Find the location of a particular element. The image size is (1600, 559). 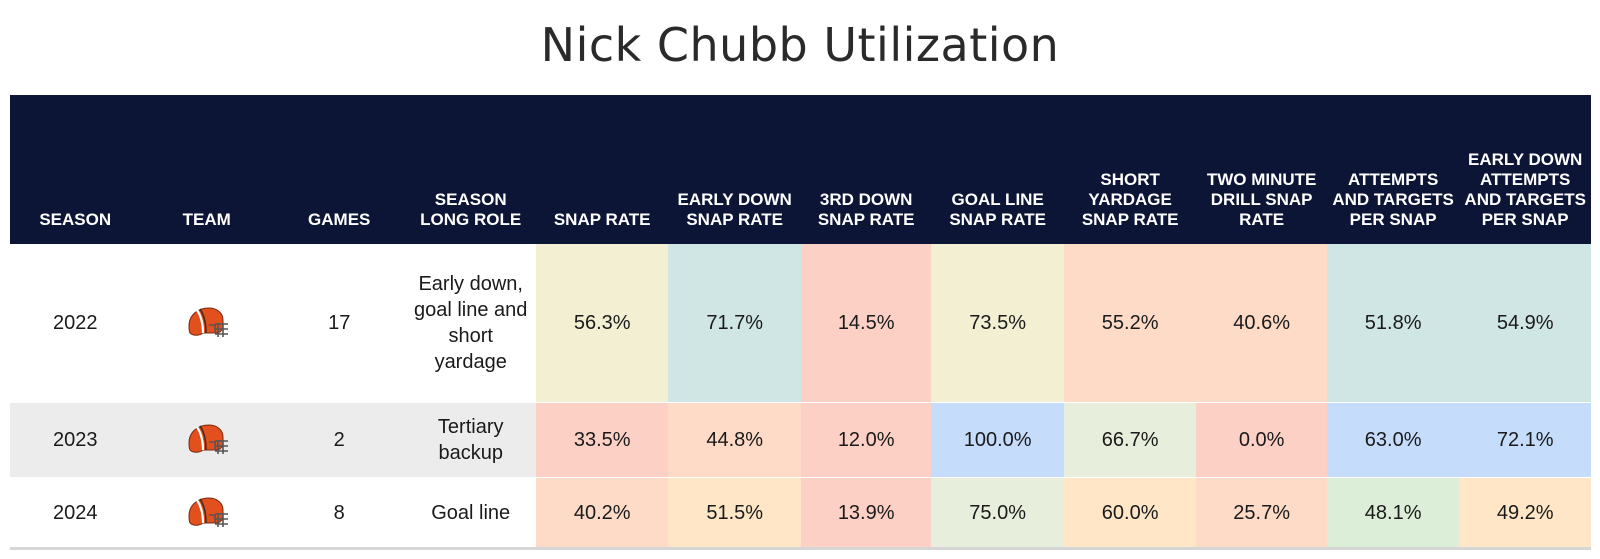

metric-cell-two-minute-drill-snap-rate: 40.6% is located at coordinates (1261, 323).